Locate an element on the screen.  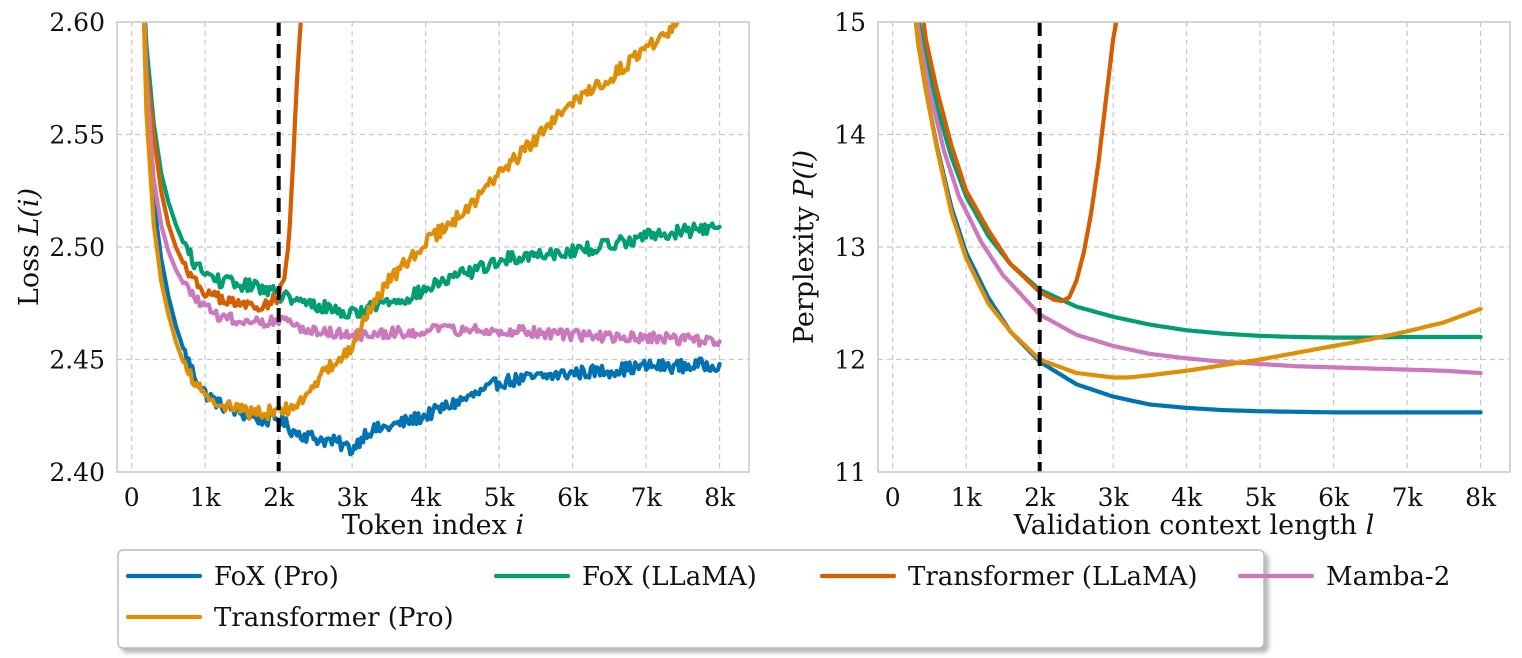
loss-chart-xtick-label: 2k is located at coordinates (279, 497).